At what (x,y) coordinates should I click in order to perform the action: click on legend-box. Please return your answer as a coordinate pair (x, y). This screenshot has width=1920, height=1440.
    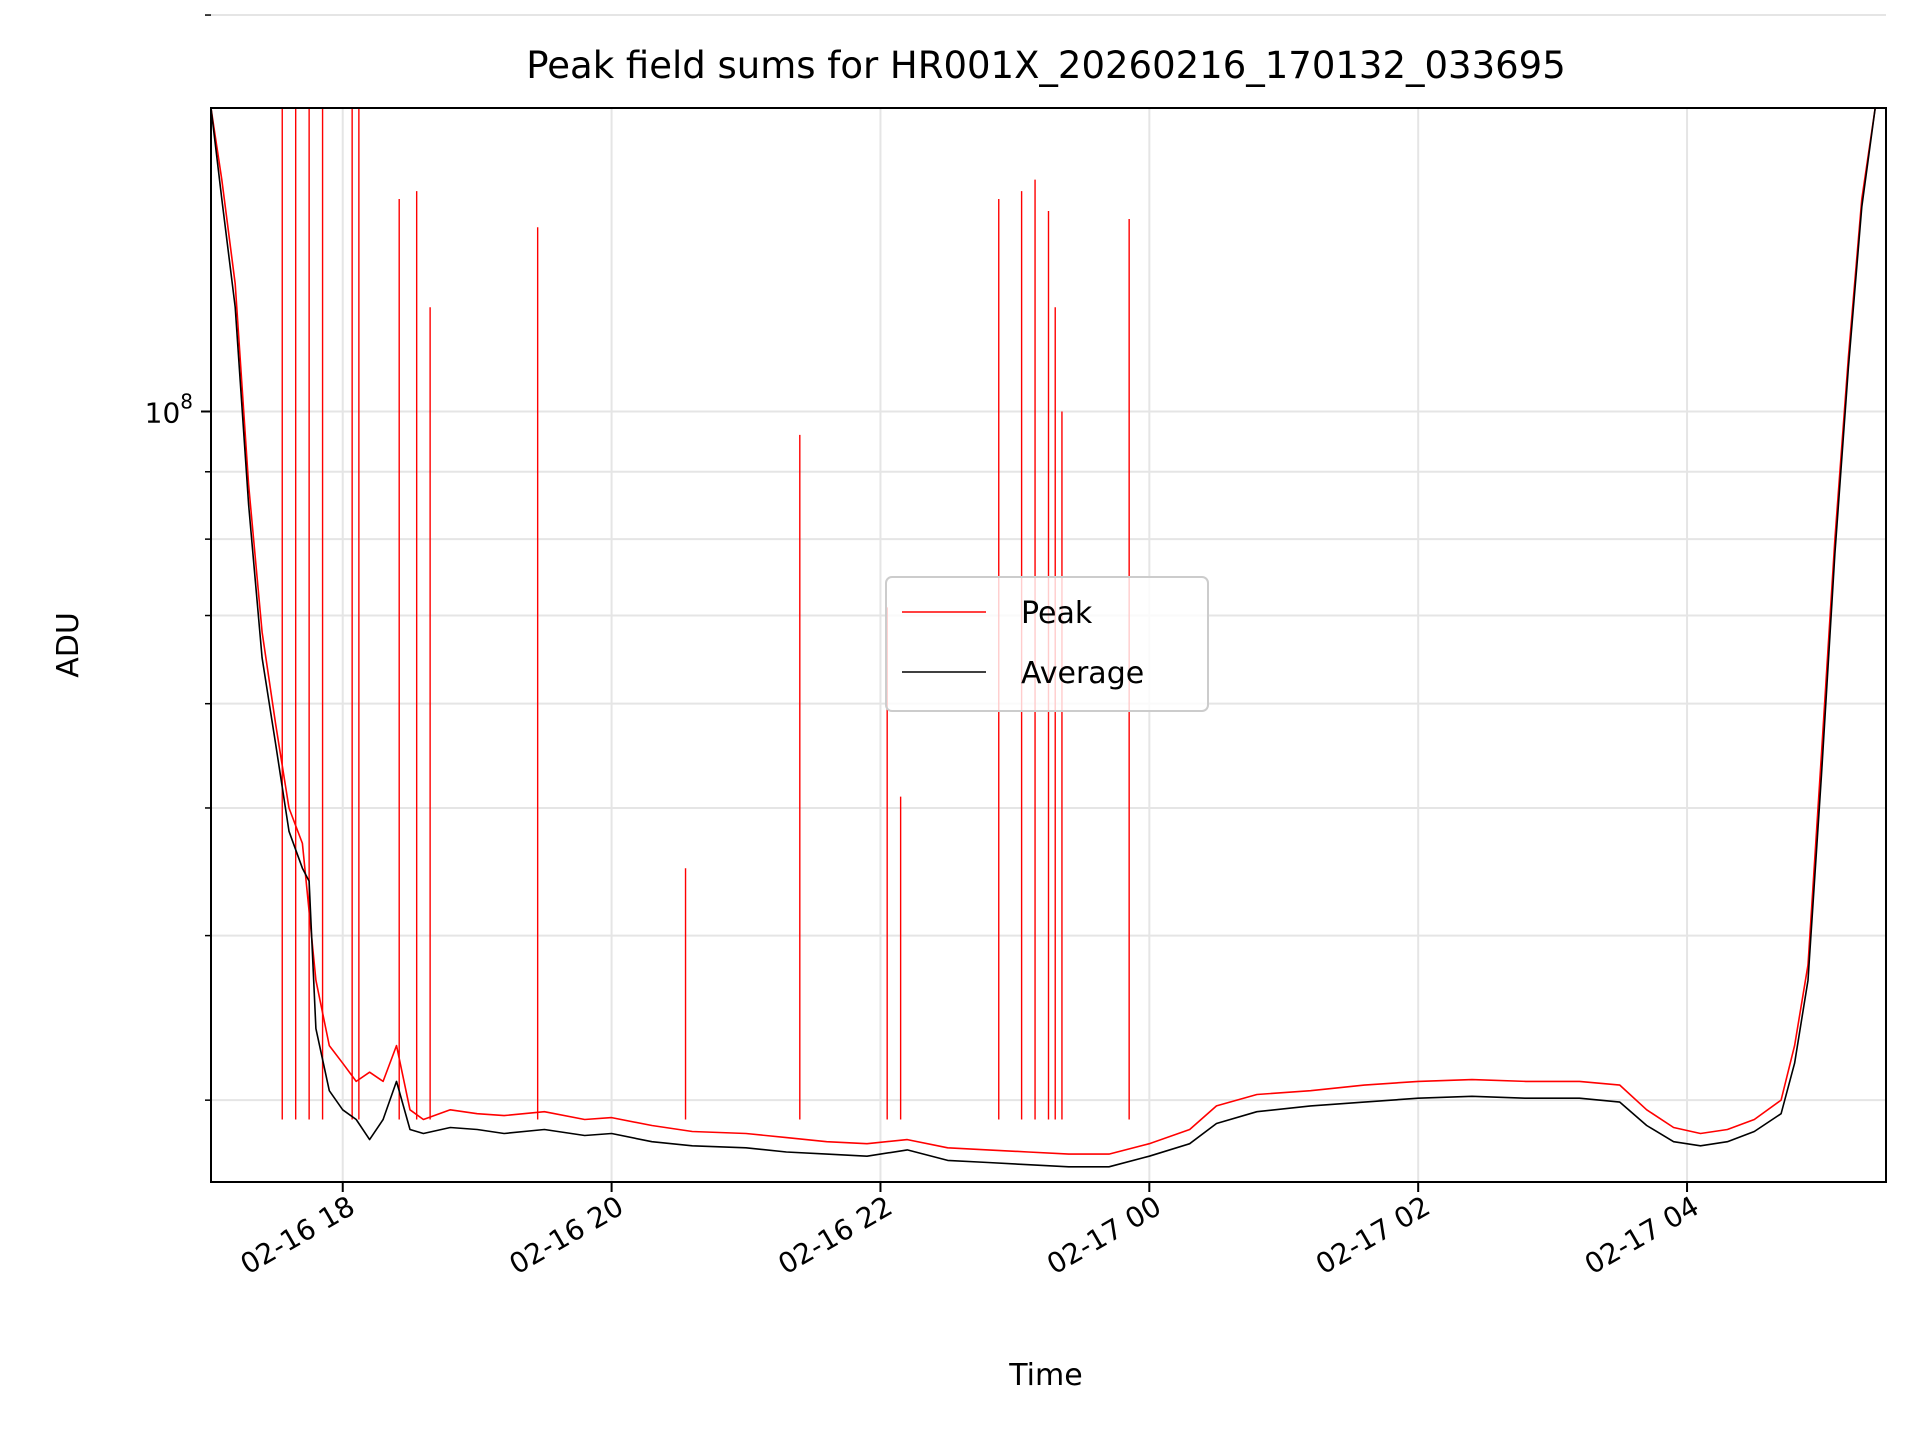
    Looking at the image, I should click on (1047, 644).